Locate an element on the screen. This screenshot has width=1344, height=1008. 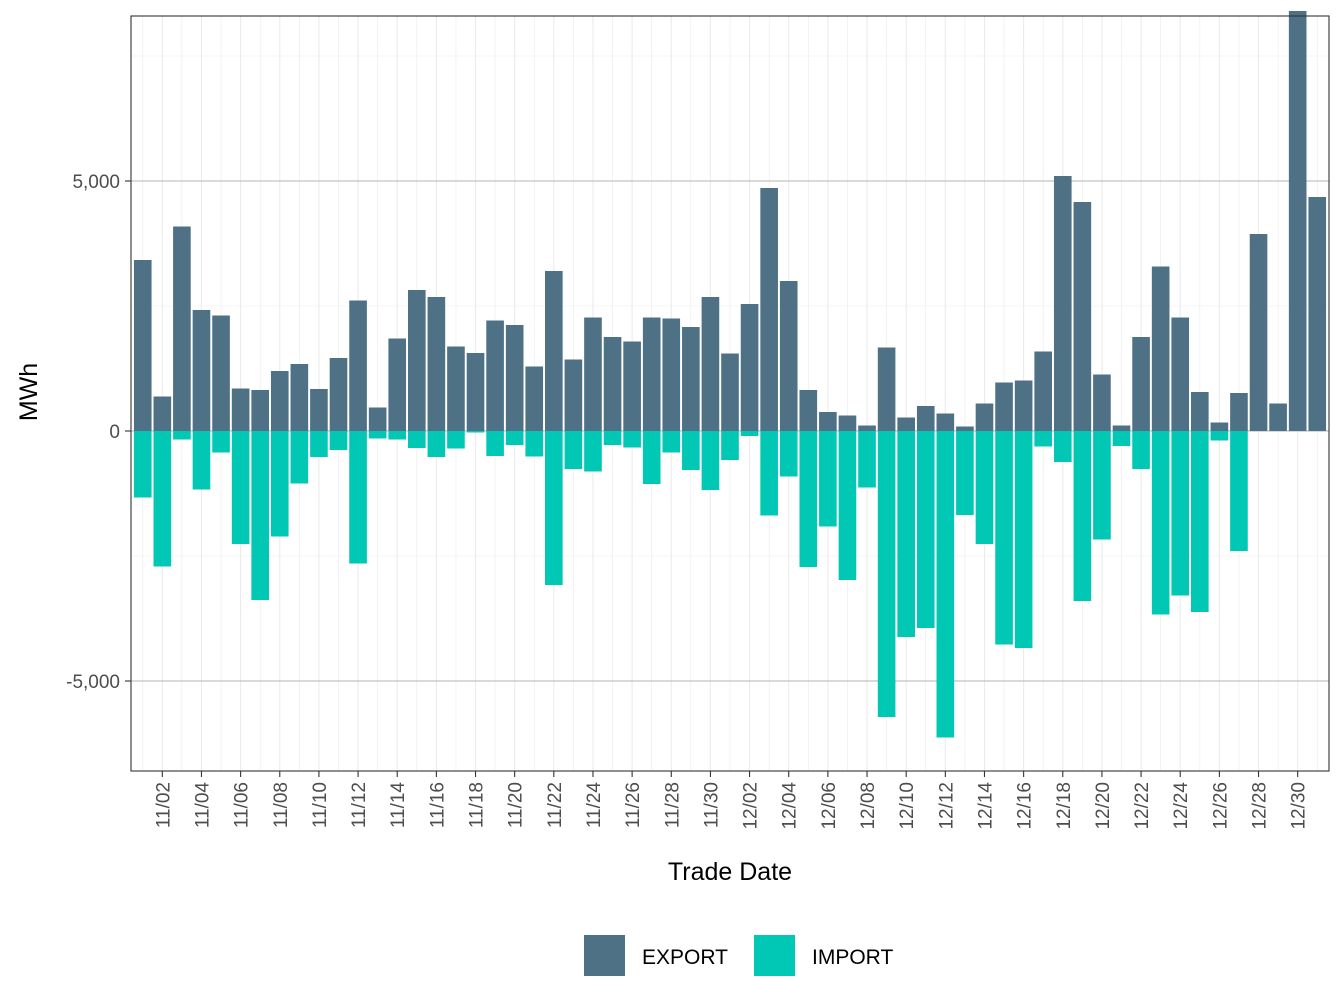
x-tick-label: 12/10 is located at coordinates (907, 806).